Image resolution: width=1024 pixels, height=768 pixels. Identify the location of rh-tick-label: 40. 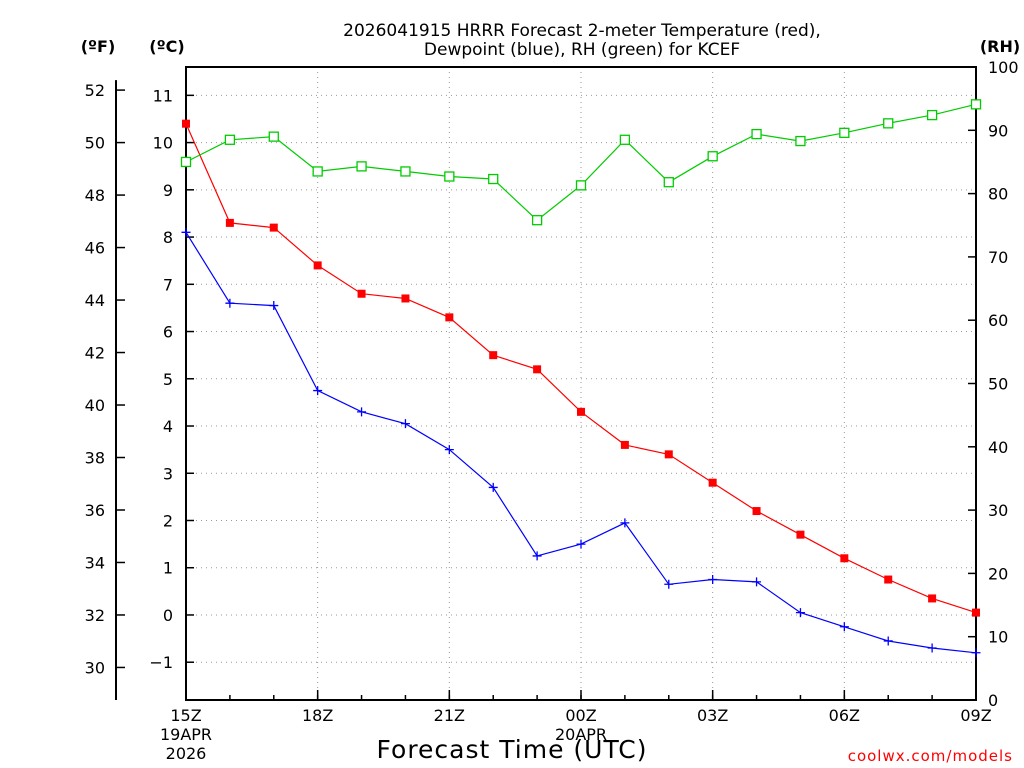
(998, 447).